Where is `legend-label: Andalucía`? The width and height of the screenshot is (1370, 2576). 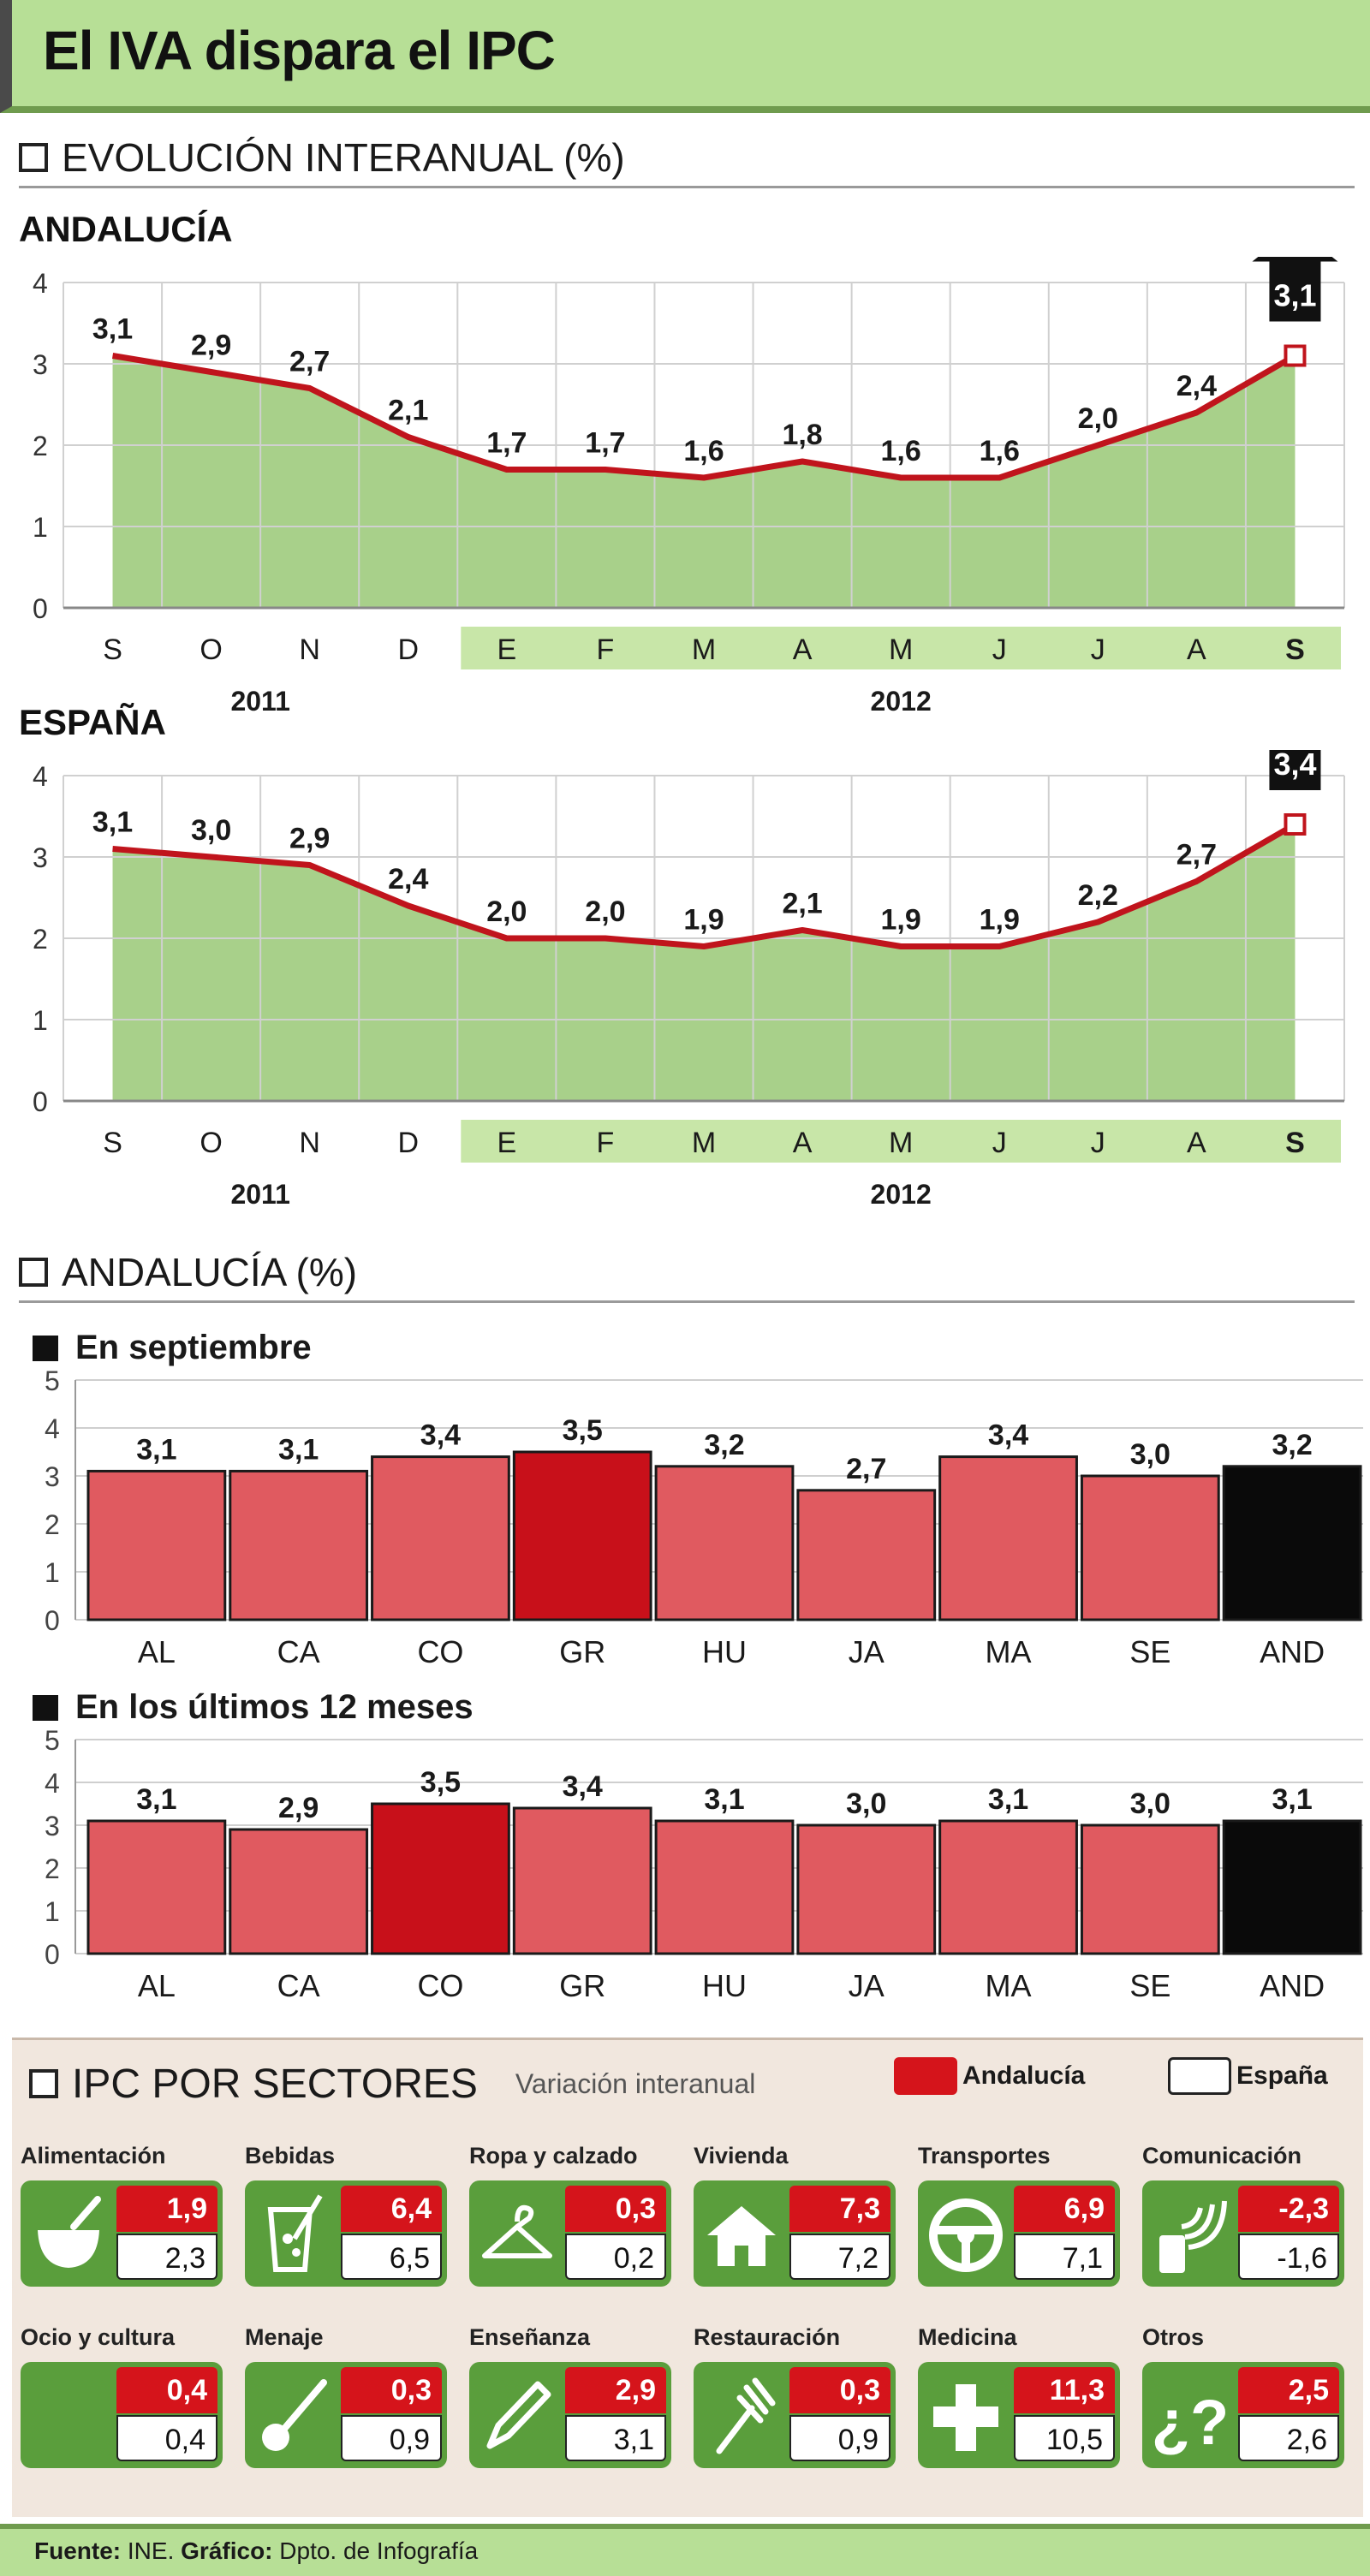 legend-label: Andalucía is located at coordinates (1024, 2075).